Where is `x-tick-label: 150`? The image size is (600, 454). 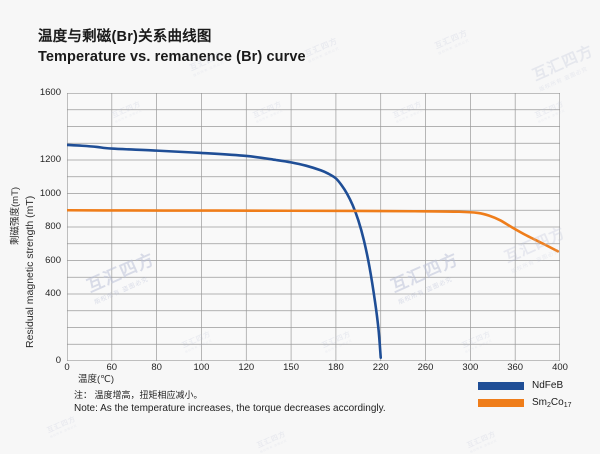 x-tick-label: 150 is located at coordinates (291, 367).